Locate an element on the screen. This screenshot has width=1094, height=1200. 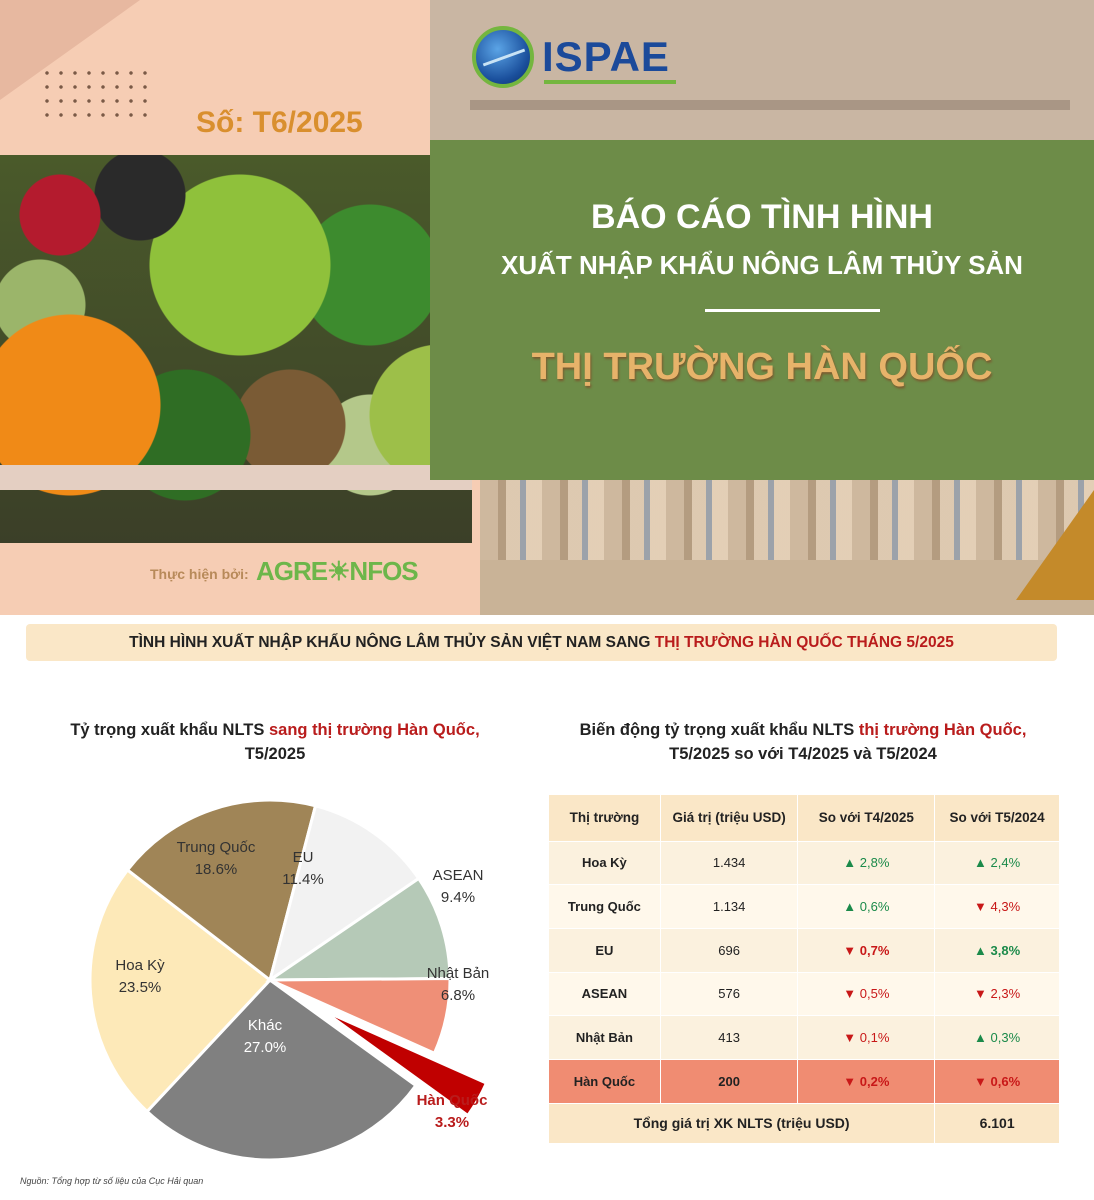
fruit-market-photo is located at coordinates (236, 349).